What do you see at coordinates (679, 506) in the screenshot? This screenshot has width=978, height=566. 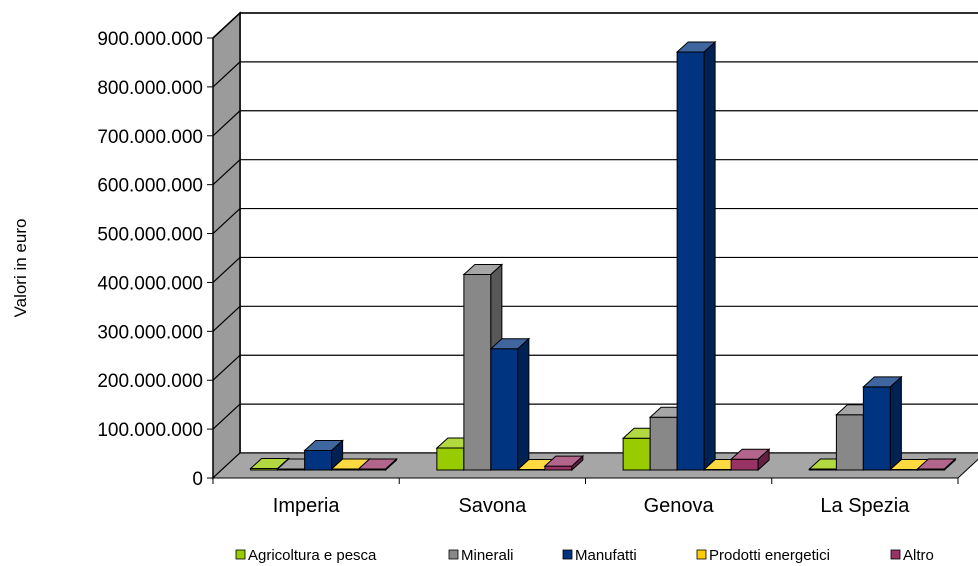 I see `category-label: Genova` at bounding box center [679, 506].